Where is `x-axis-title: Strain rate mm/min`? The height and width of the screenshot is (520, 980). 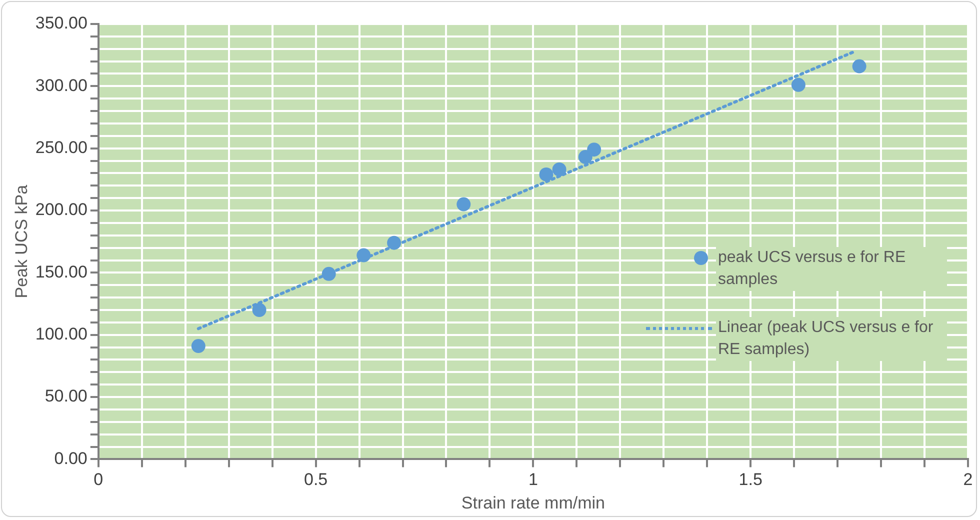
x-axis-title: Strain rate mm/min is located at coordinates (533, 502).